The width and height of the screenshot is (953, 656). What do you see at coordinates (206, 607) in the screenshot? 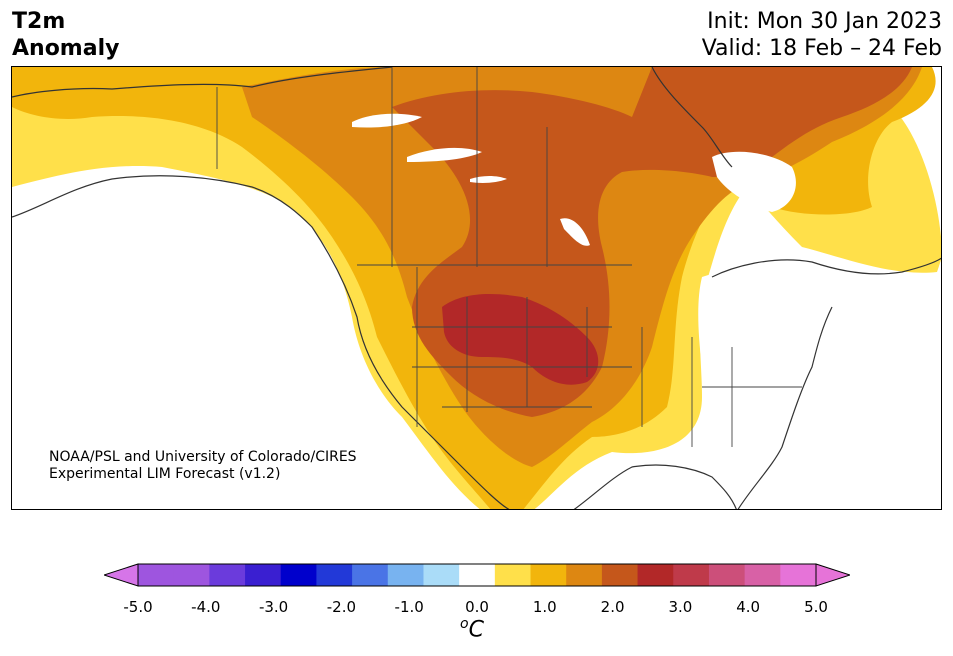
I see `colorbar-tick-label: -4.0` at bounding box center [206, 607].